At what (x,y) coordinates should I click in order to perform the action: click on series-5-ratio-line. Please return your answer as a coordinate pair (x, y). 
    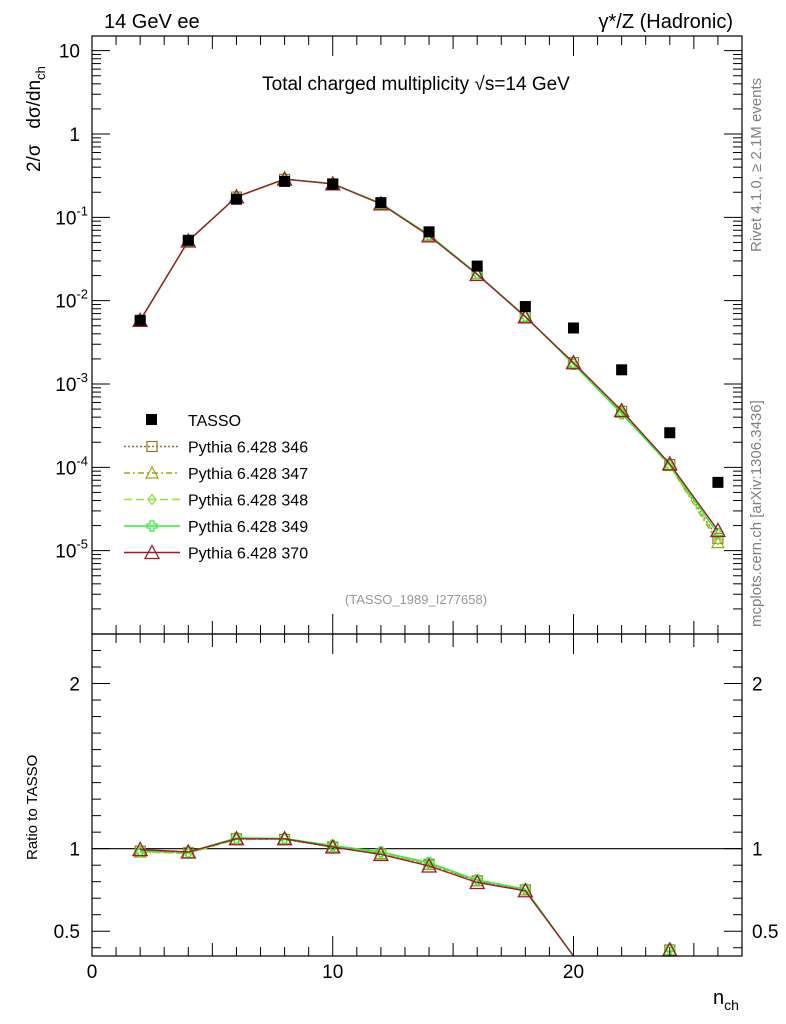
    Looking at the image, I should click on (357, 897).